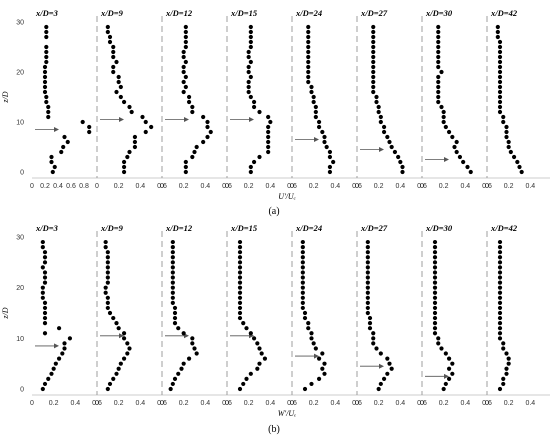  I want to click on panel-x-d-30: x/D=30 0 0.2 0.4 0.6, so click(456, 315).